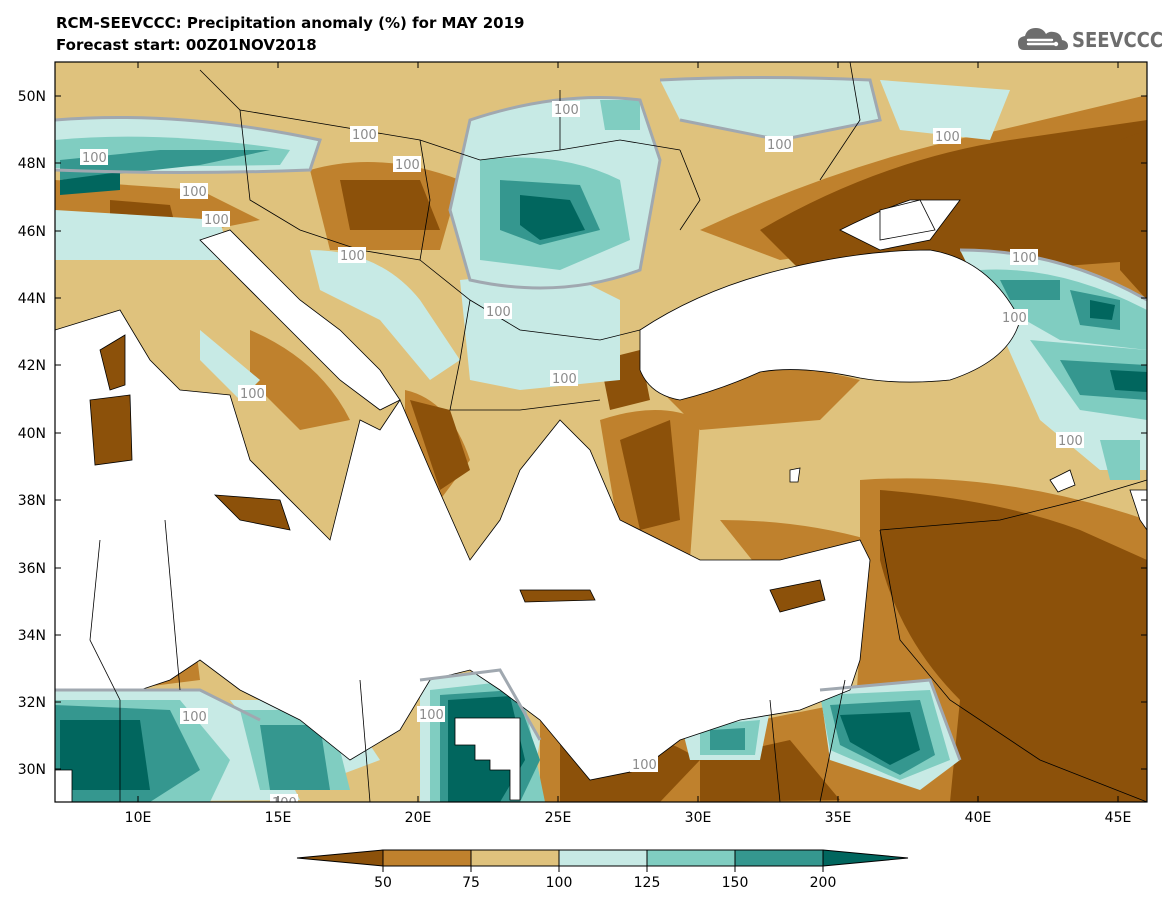  Describe the element at coordinates (1043, 39) in the screenshot. I see `cloud-logo-icon` at that location.